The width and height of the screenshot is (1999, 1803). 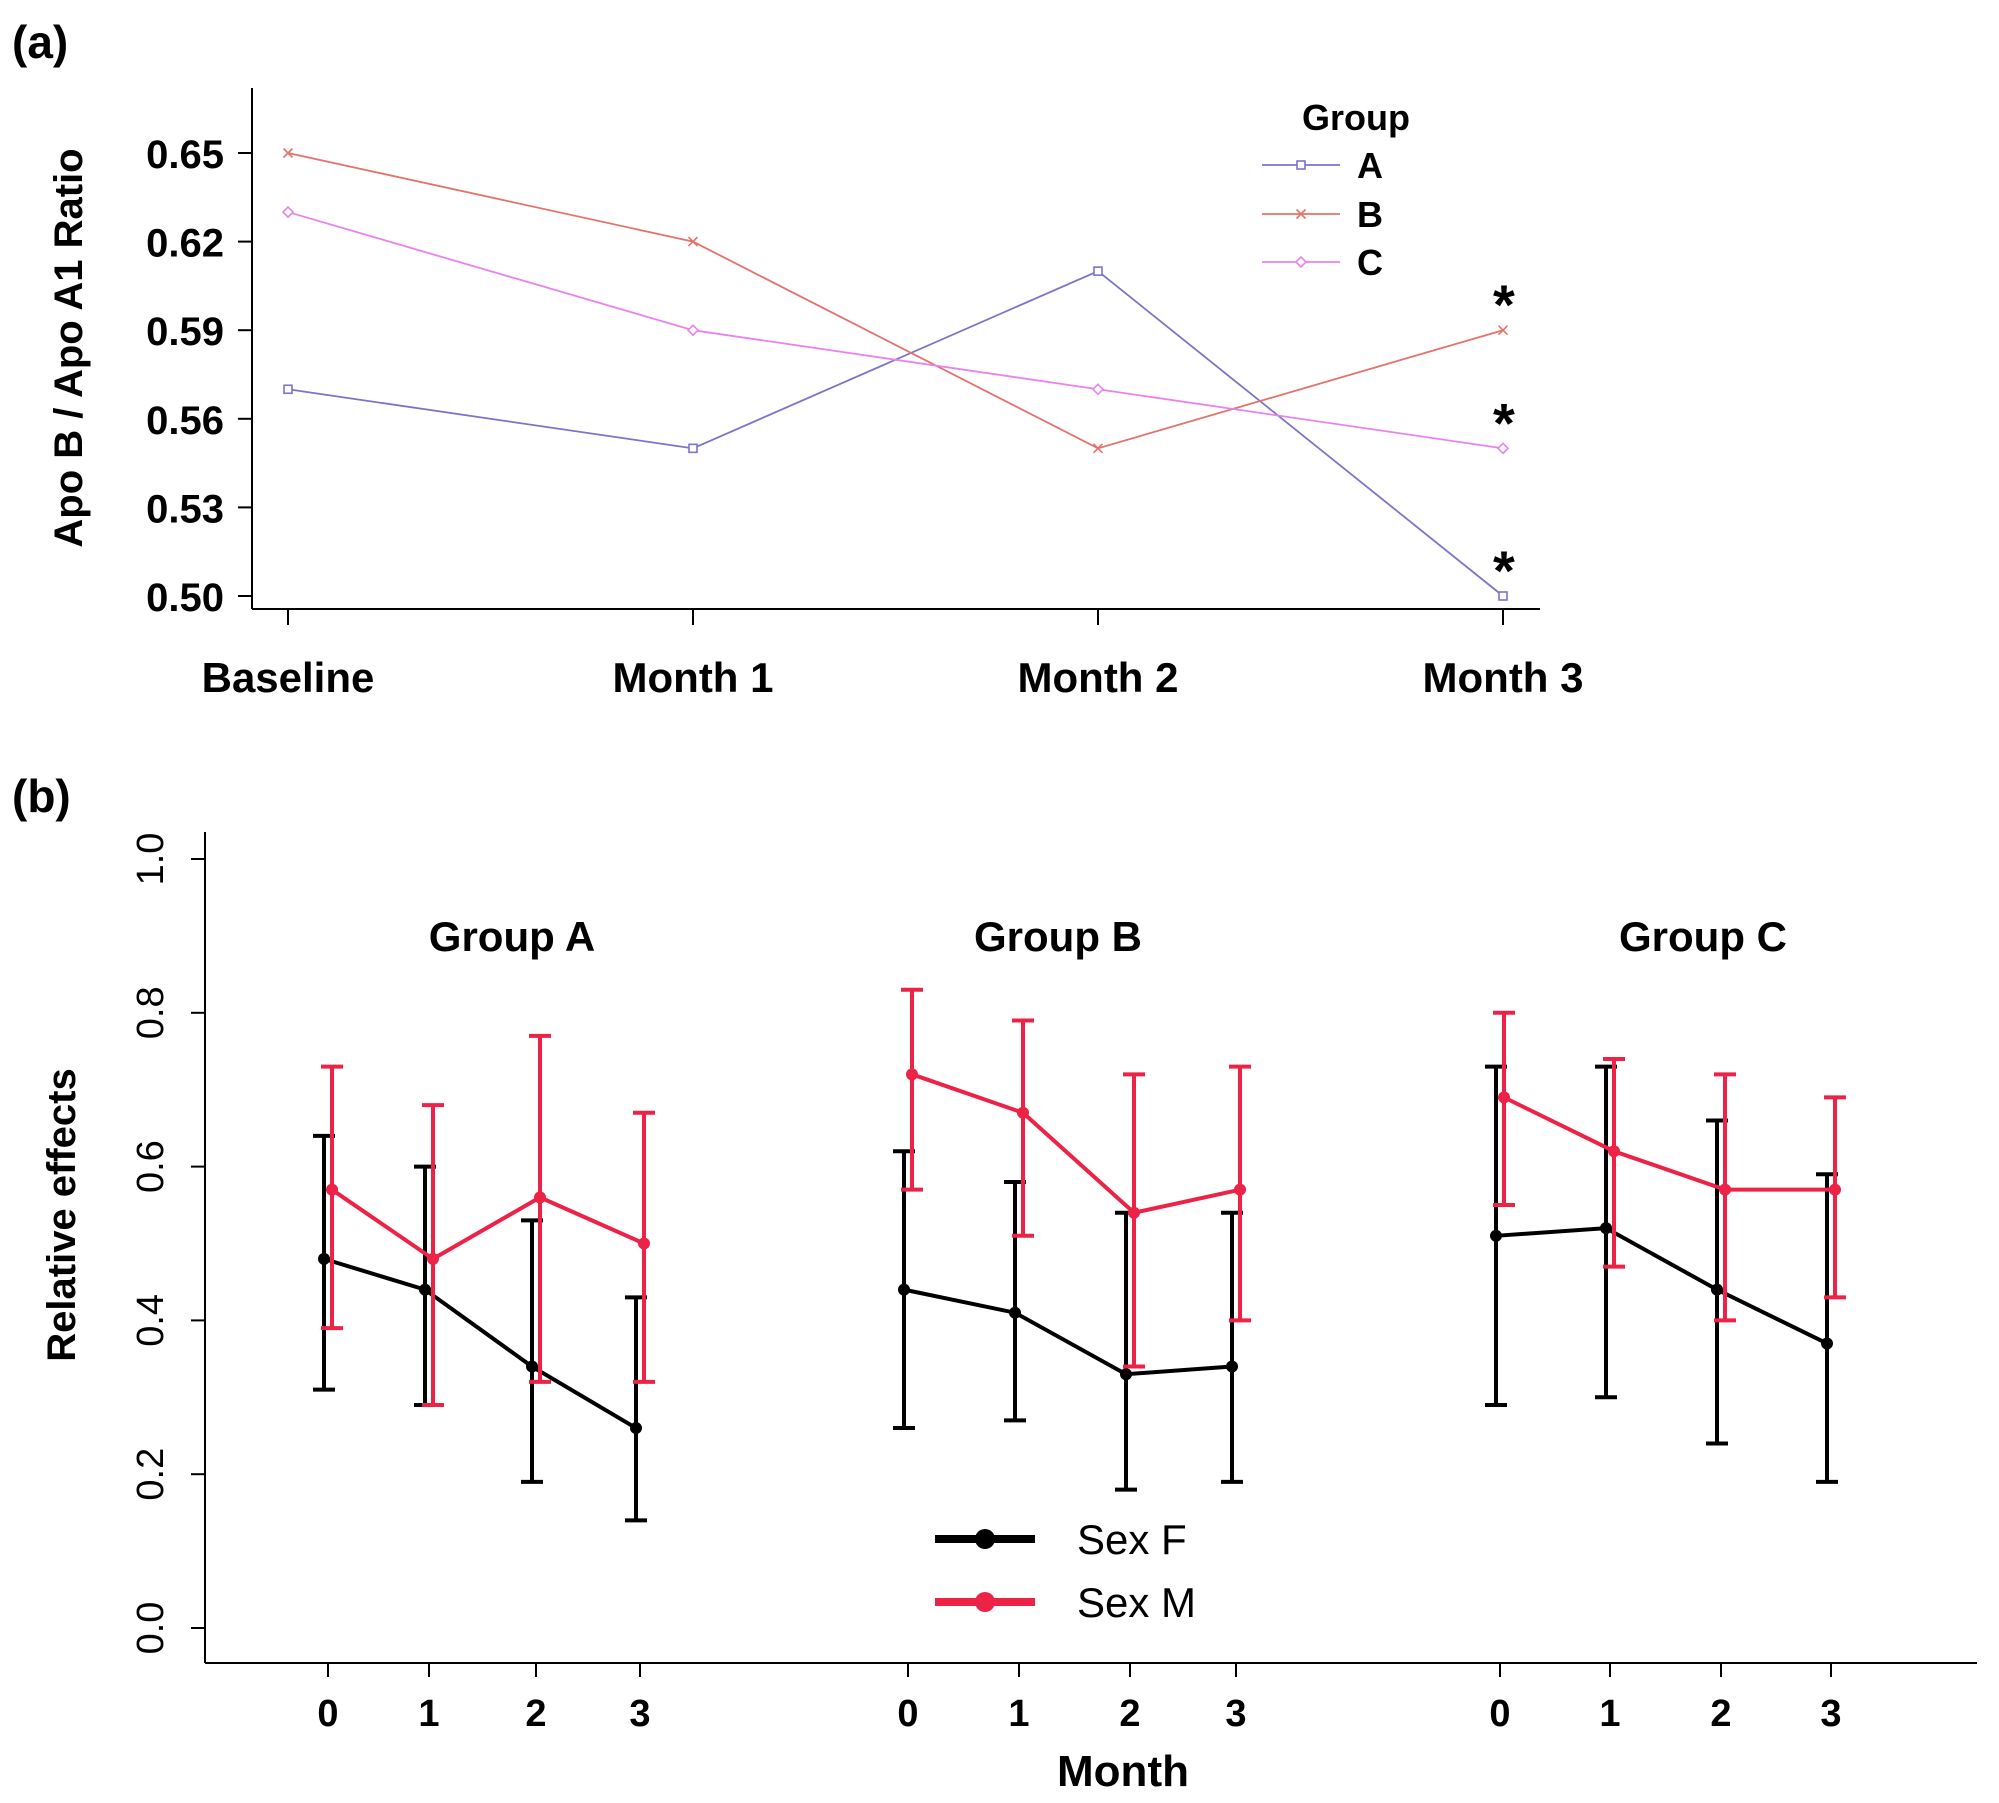 What do you see at coordinates (1136, 1602) in the screenshot?
I see `legend-sex-m-label: Sex M` at bounding box center [1136, 1602].